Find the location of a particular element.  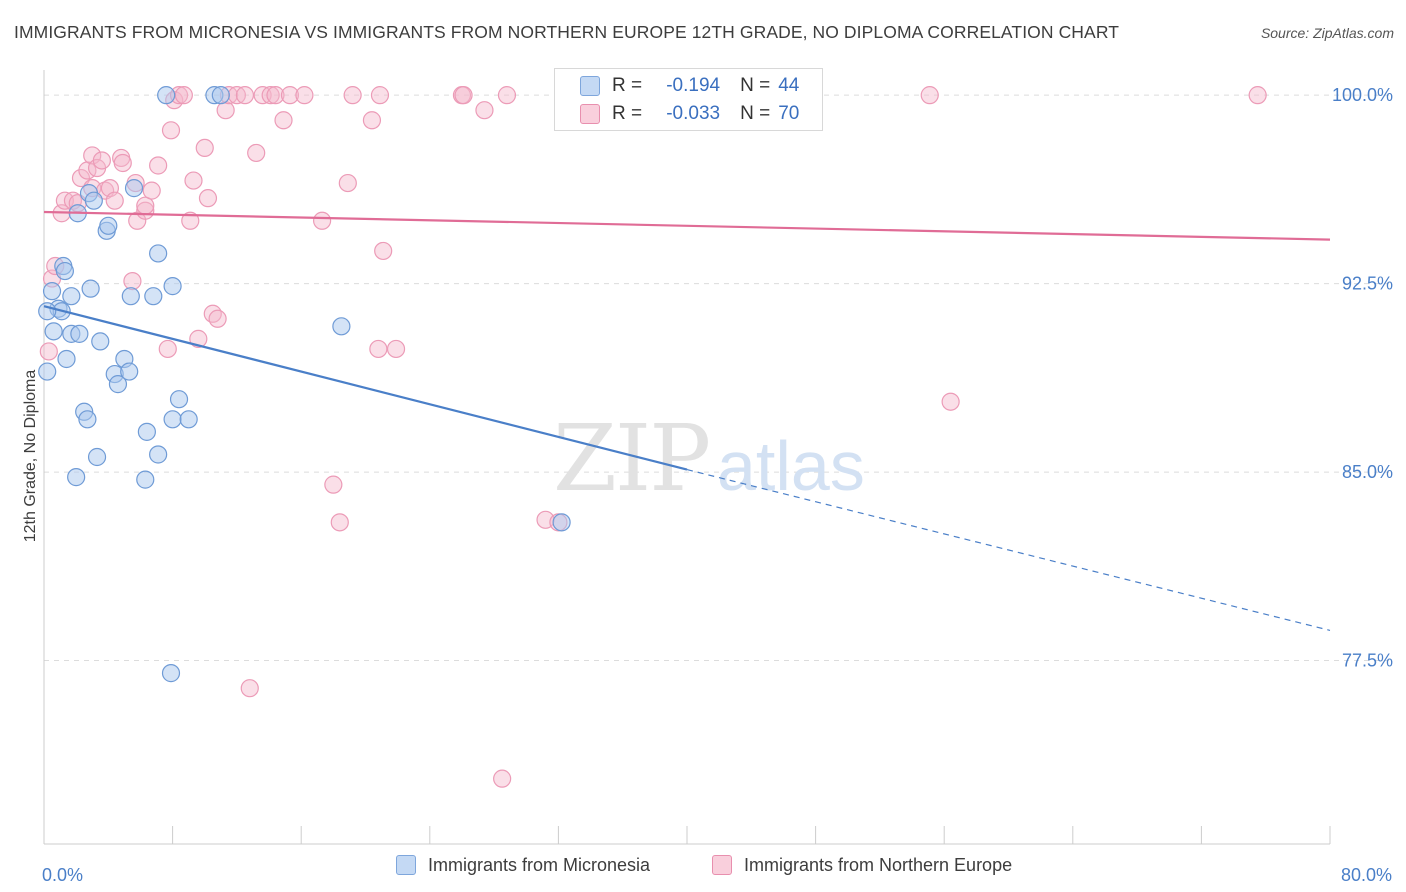

bottom-legend-label: Immigrants from Northern Europe is located at coordinates (878, 864).